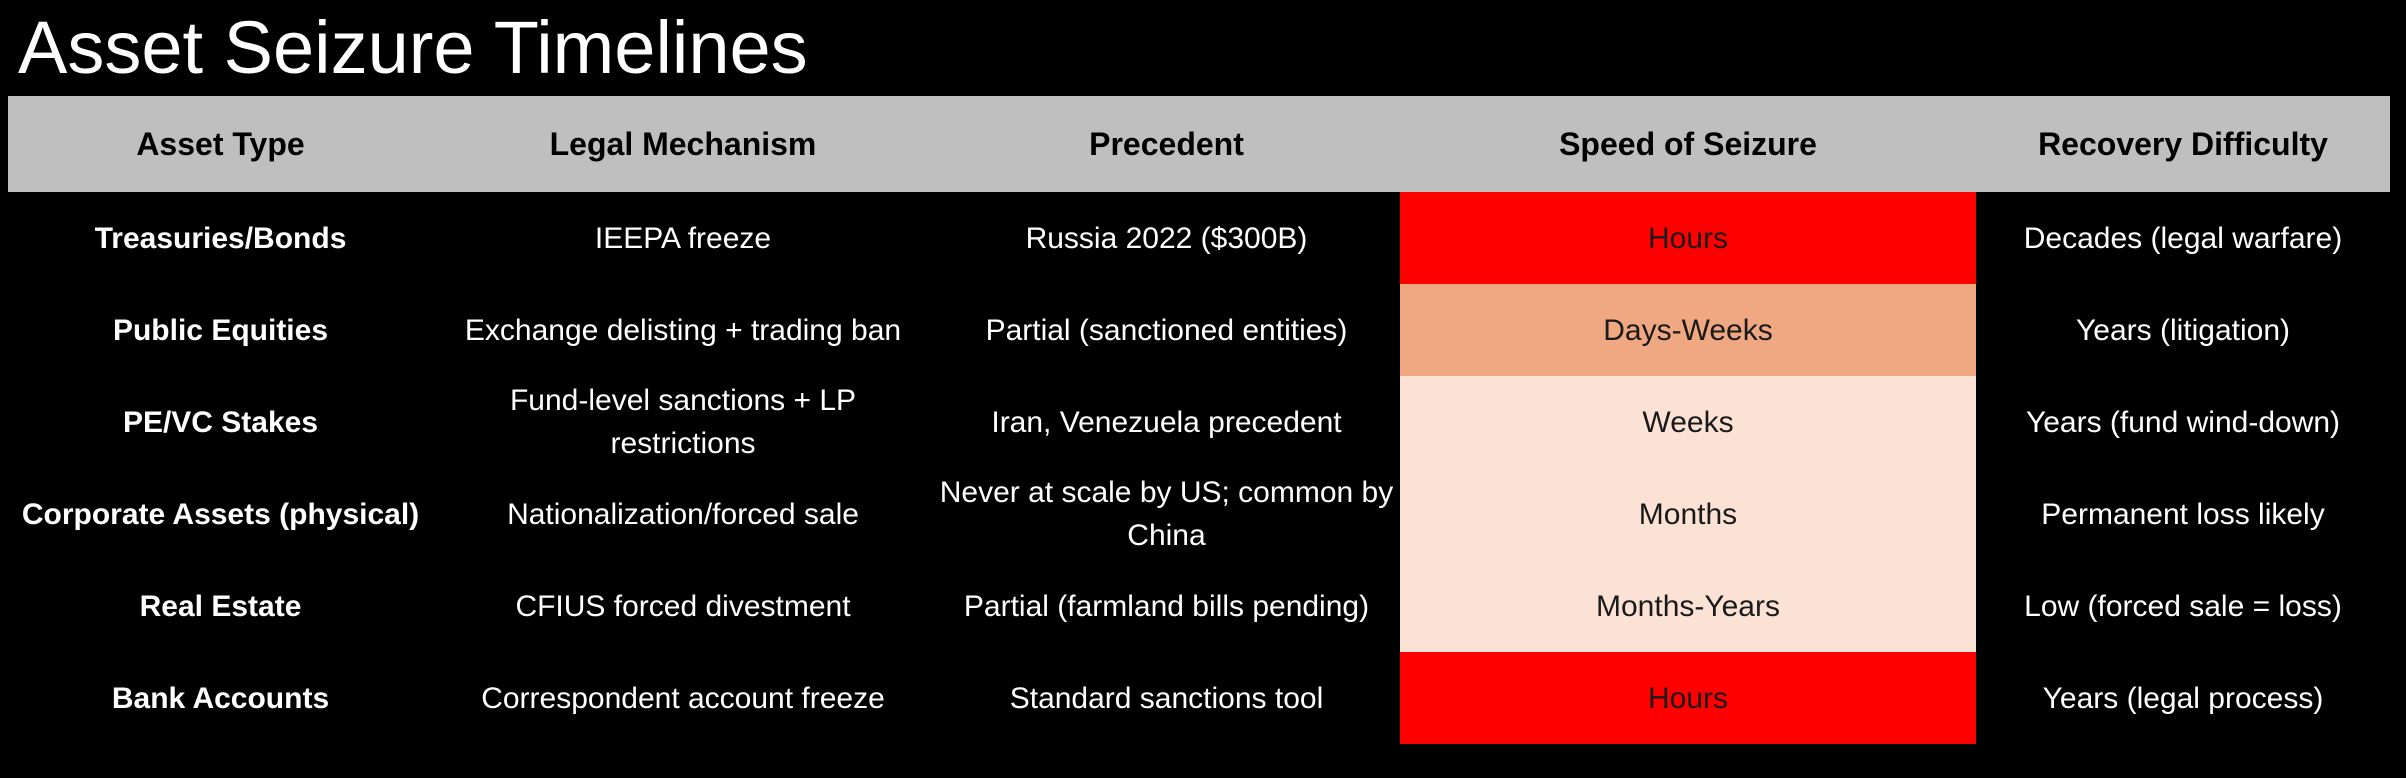  Describe the element at coordinates (1166, 514) in the screenshot. I see `precedent-cell: Never at scale by US; common by China` at that location.